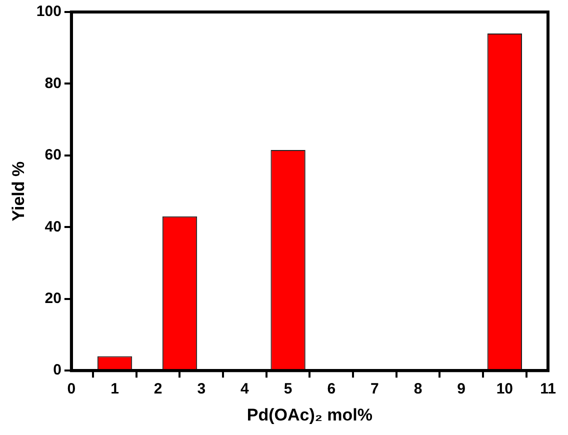 The image size is (568, 435). What do you see at coordinates (53, 227) in the screenshot?
I see `y-tick-label: 40` at bounding box center [53, 227].